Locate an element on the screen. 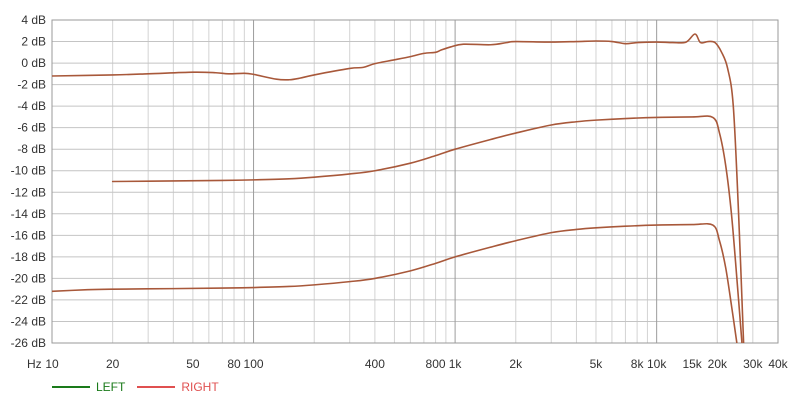 This screenshot has height=400, width=800. x-tick-label: 30k is located at coordinates (753, 364).